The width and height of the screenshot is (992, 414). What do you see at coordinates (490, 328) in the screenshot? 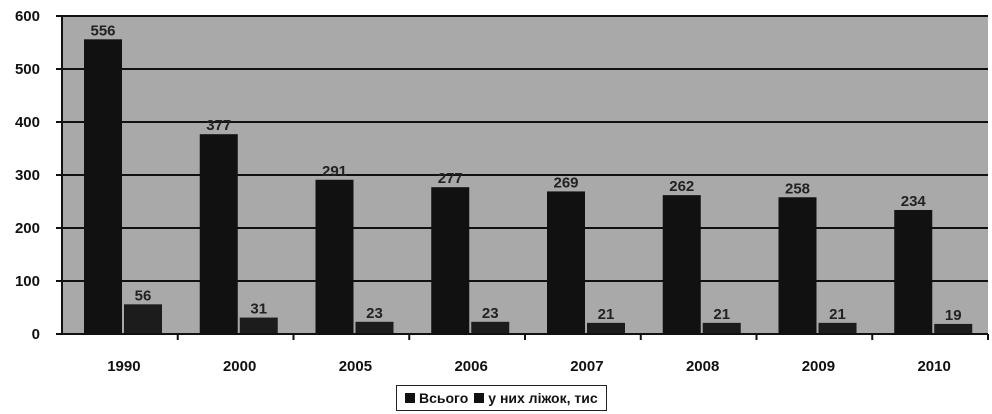
I see `bar-beds-2006` at bounding box center [490, 328].